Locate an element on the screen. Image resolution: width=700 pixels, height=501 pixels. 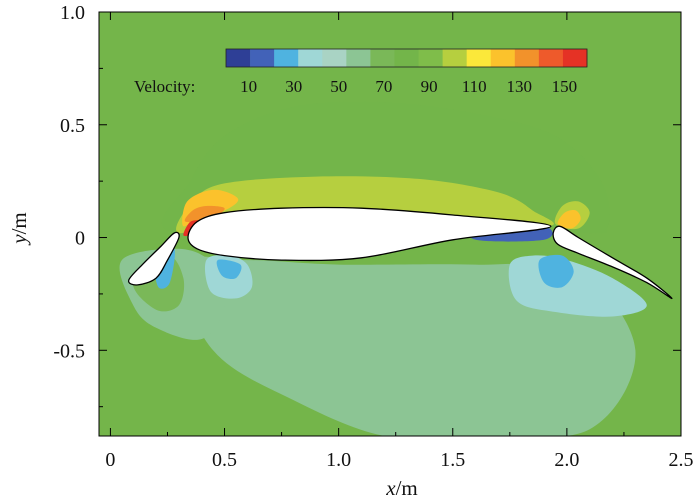
y-tick-label: 0 is located at coordinates (80, 239).